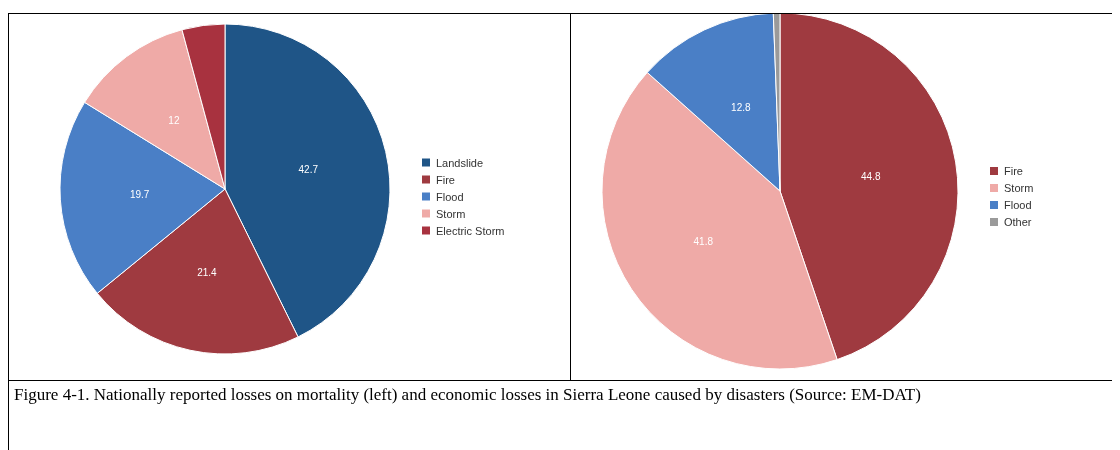  Describe the element at coordinates (470, 230) in the screenshot. I see `legend-label: Electric Storm` at that location.